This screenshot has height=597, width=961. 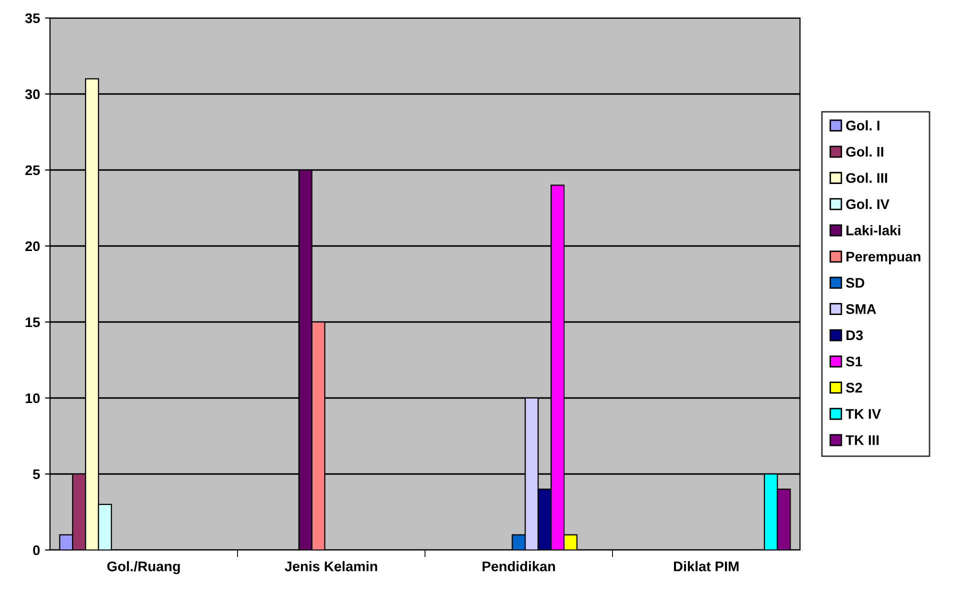 I want to click on legend-label: Gol. IV, so click(x=868, y=204).